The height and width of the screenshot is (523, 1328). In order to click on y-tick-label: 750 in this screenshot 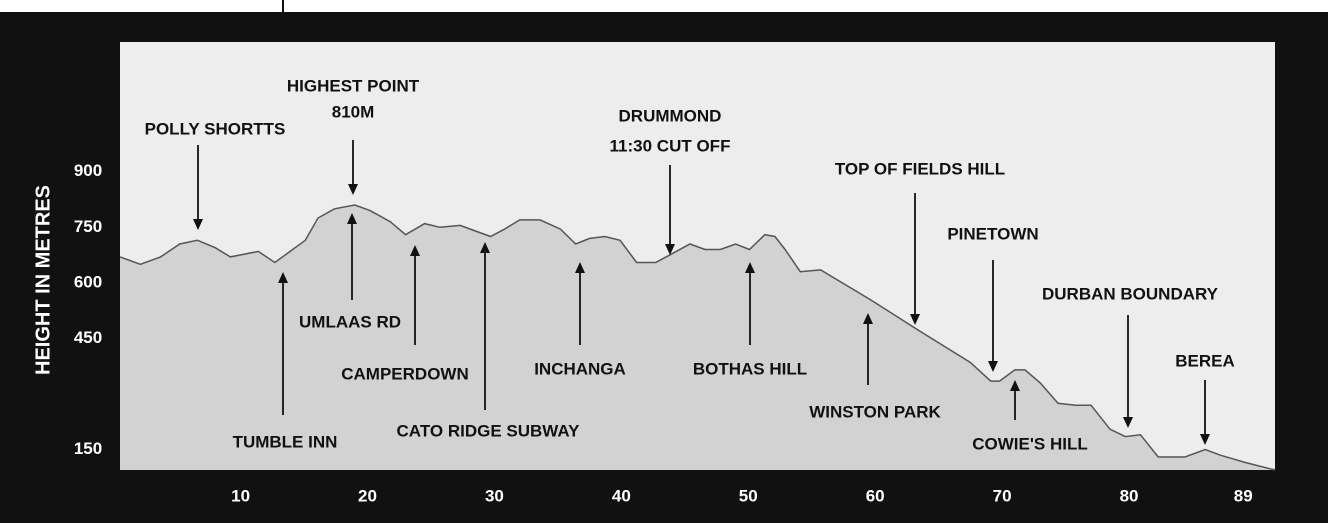, I will do `click(88, 226)`.